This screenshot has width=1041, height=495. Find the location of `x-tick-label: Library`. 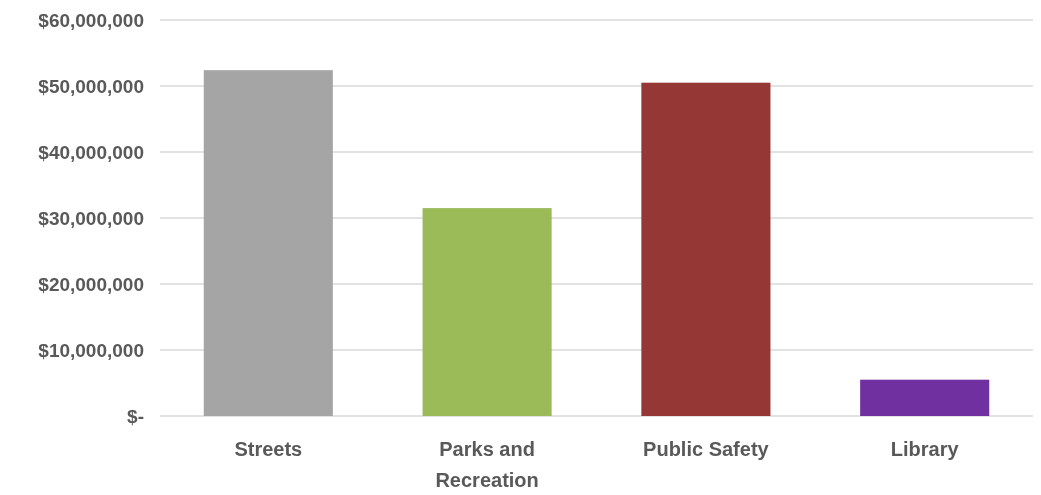

x-tick-label: Library is located at coordinates (925, 449).